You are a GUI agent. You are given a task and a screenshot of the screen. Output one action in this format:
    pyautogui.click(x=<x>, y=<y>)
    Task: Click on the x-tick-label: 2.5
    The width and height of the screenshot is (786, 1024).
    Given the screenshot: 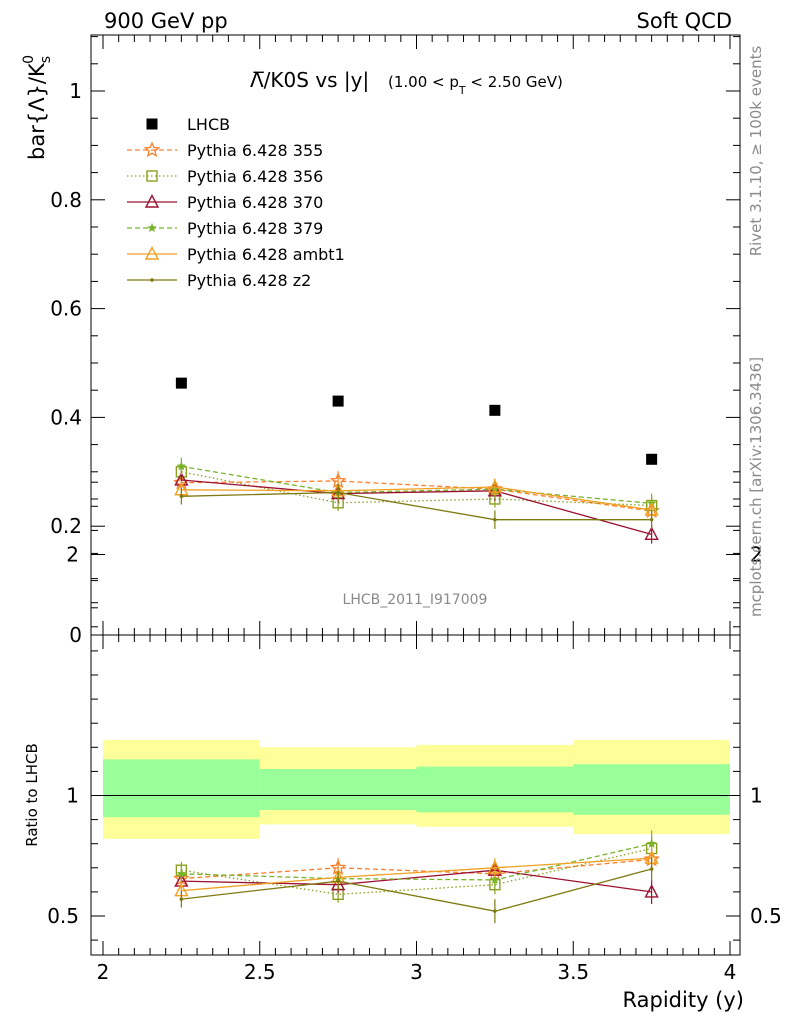 What is the action you would take?
    pyautogui.click(x=260, y=972)
    